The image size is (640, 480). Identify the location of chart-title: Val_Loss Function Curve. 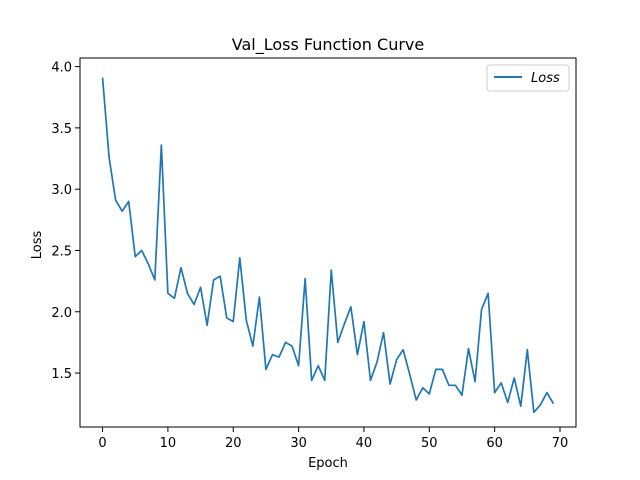
(328, 45).